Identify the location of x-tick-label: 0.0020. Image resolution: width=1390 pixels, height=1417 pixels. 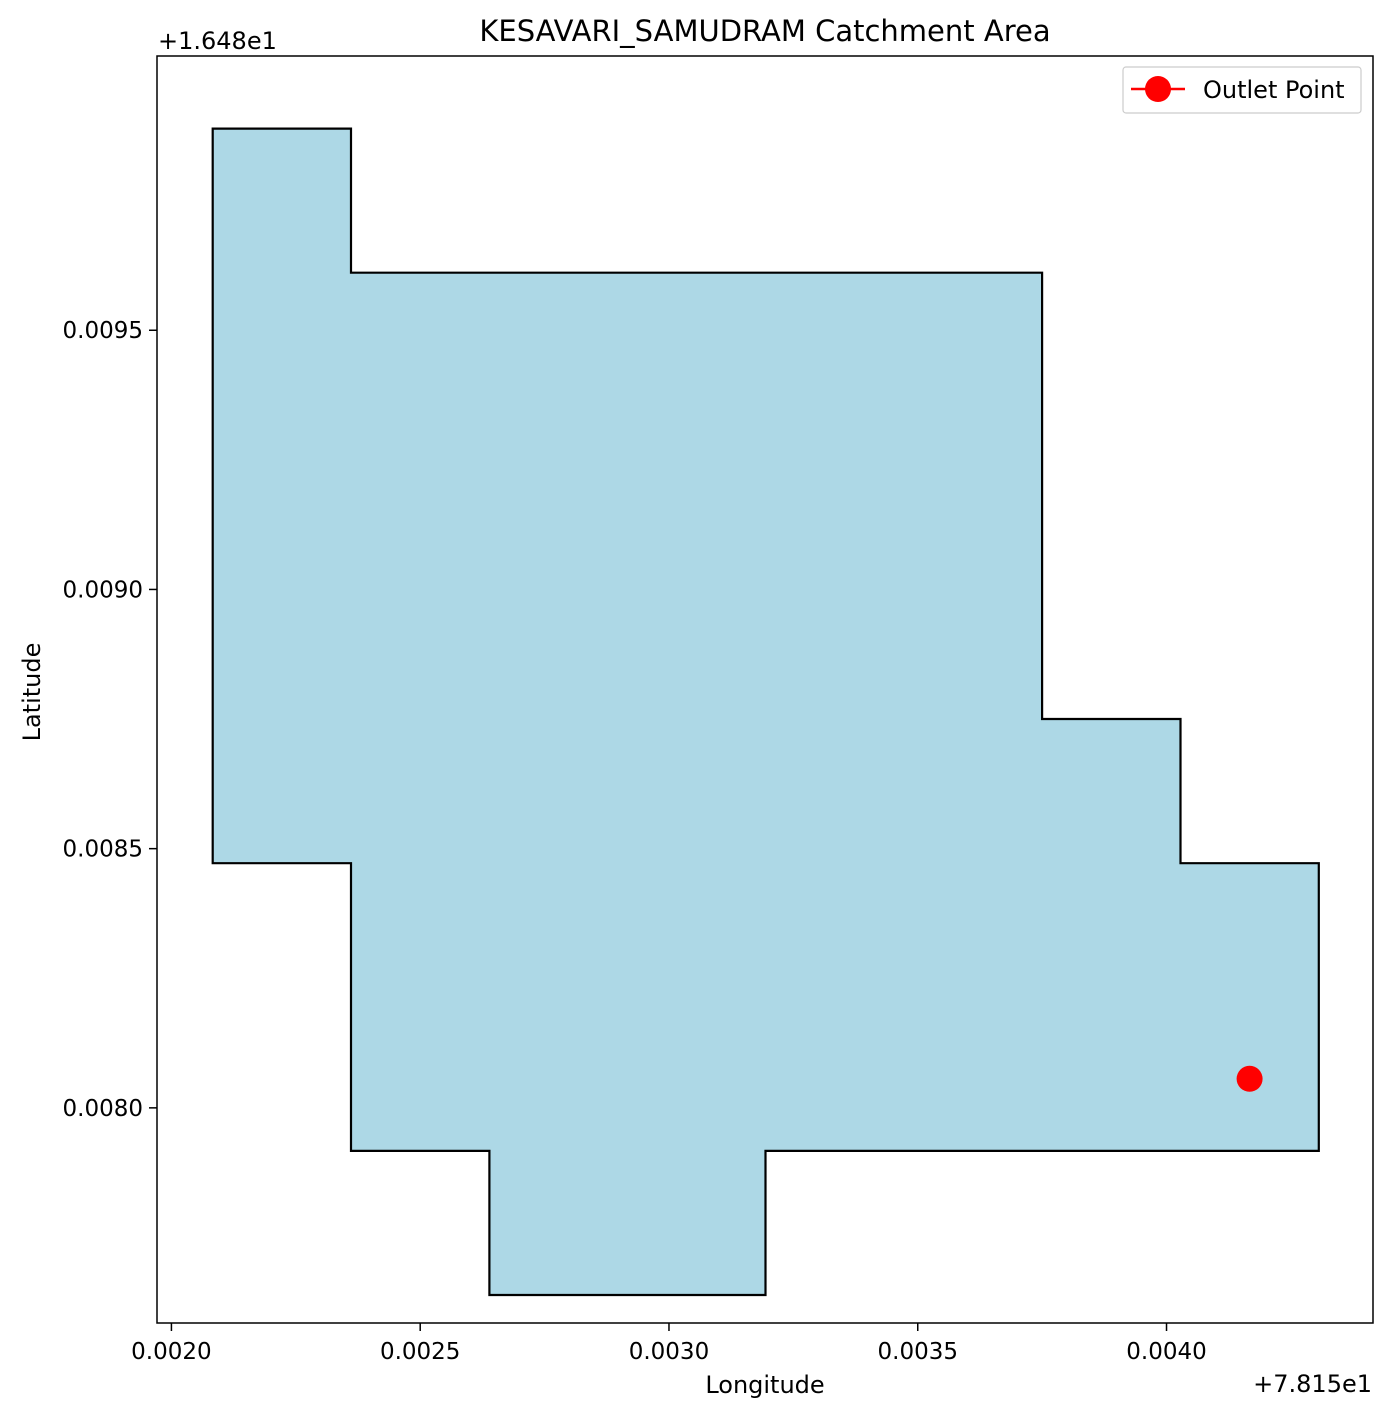
(171, 1352).